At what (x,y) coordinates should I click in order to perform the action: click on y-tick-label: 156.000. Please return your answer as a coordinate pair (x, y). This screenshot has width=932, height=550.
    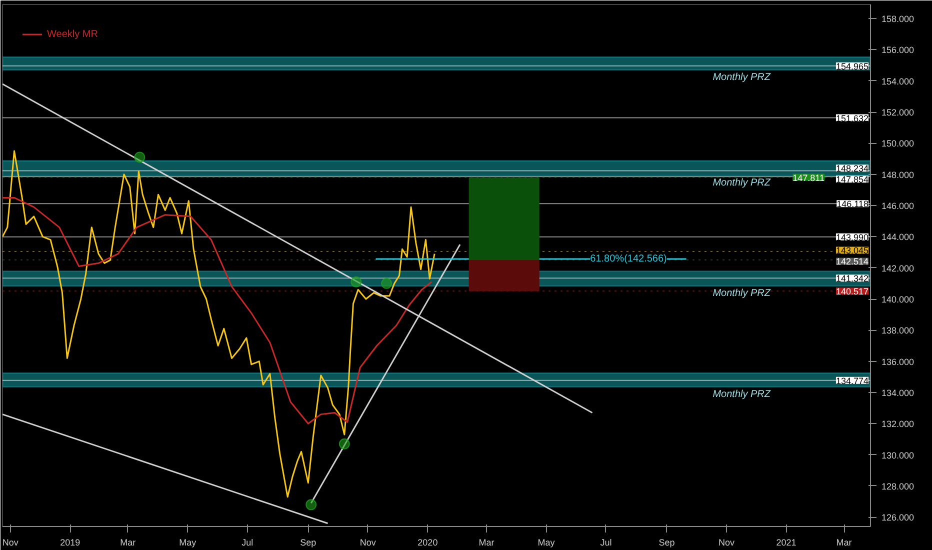
    Looking at the image, I should click on (898, 50).